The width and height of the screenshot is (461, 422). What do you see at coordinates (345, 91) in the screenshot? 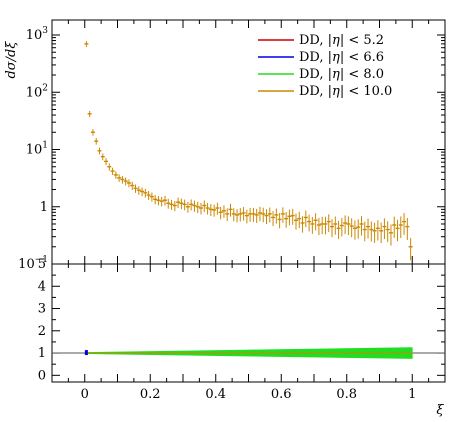
I see `legend-entry: DD, |η| < 10.0` at bounding box center [345, 91].